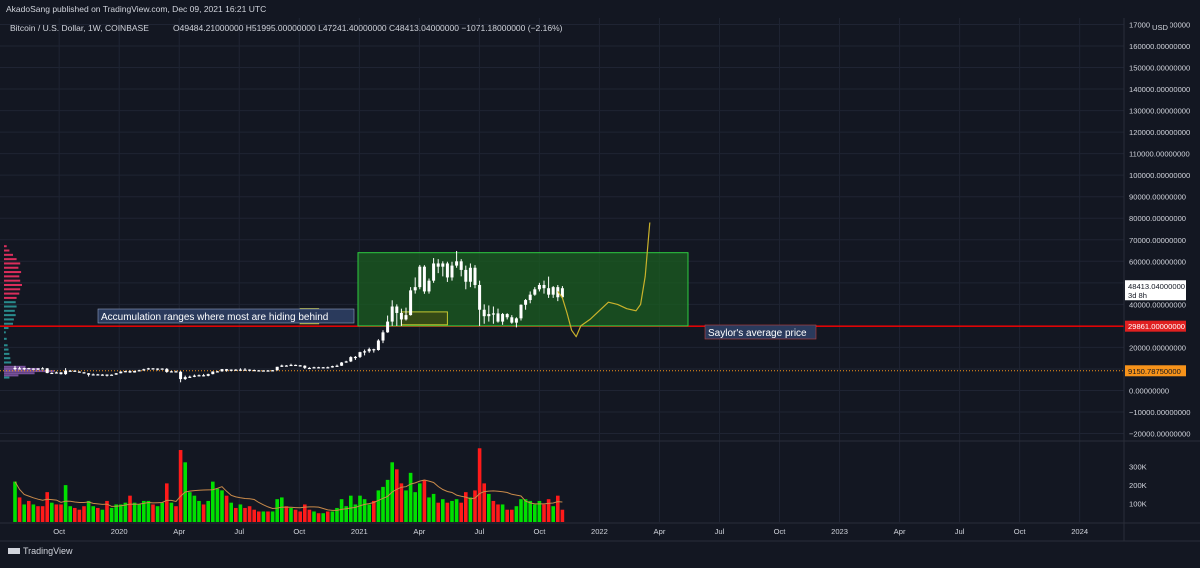  What do you see at coordinates (1156, 326) in the screenshot?
I see `support-price-label: 29861.00000000` at bounding box center [1156, 326].